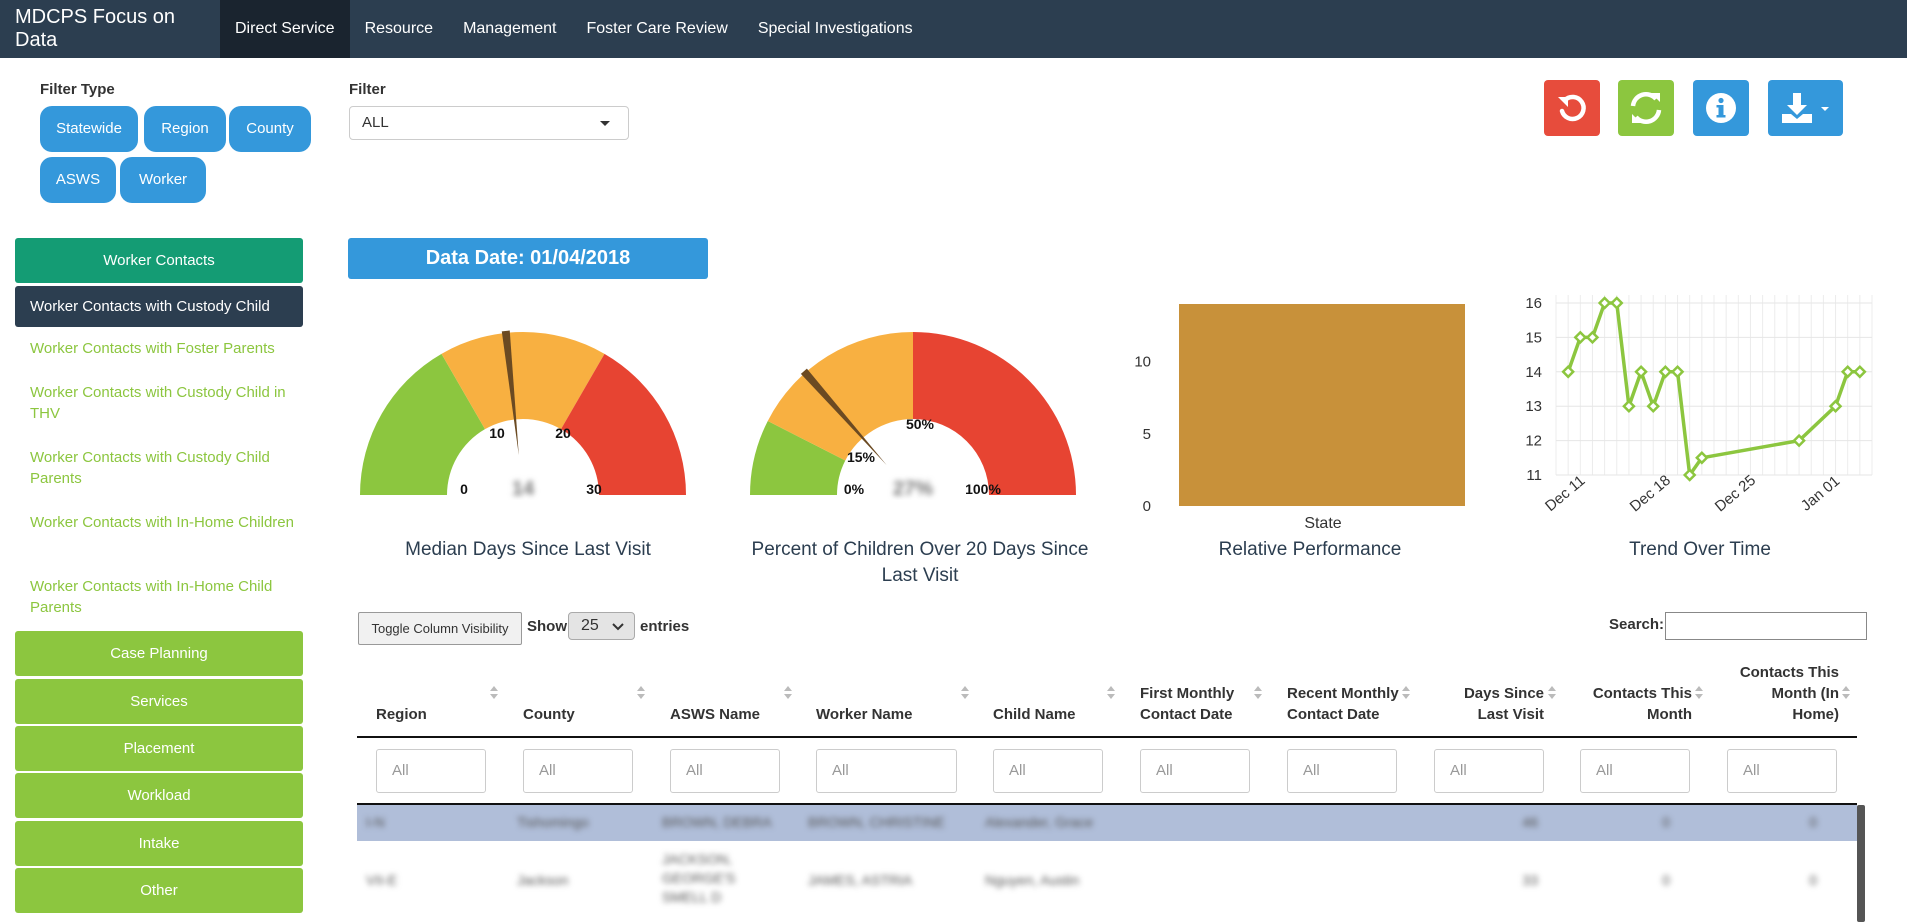 The height and width of the screenshot is (922, 1907). What do you see at coordinates (1048, 771) in the screenshot?
I see `filter-child-input: All` at bounding box center [1048, 771].